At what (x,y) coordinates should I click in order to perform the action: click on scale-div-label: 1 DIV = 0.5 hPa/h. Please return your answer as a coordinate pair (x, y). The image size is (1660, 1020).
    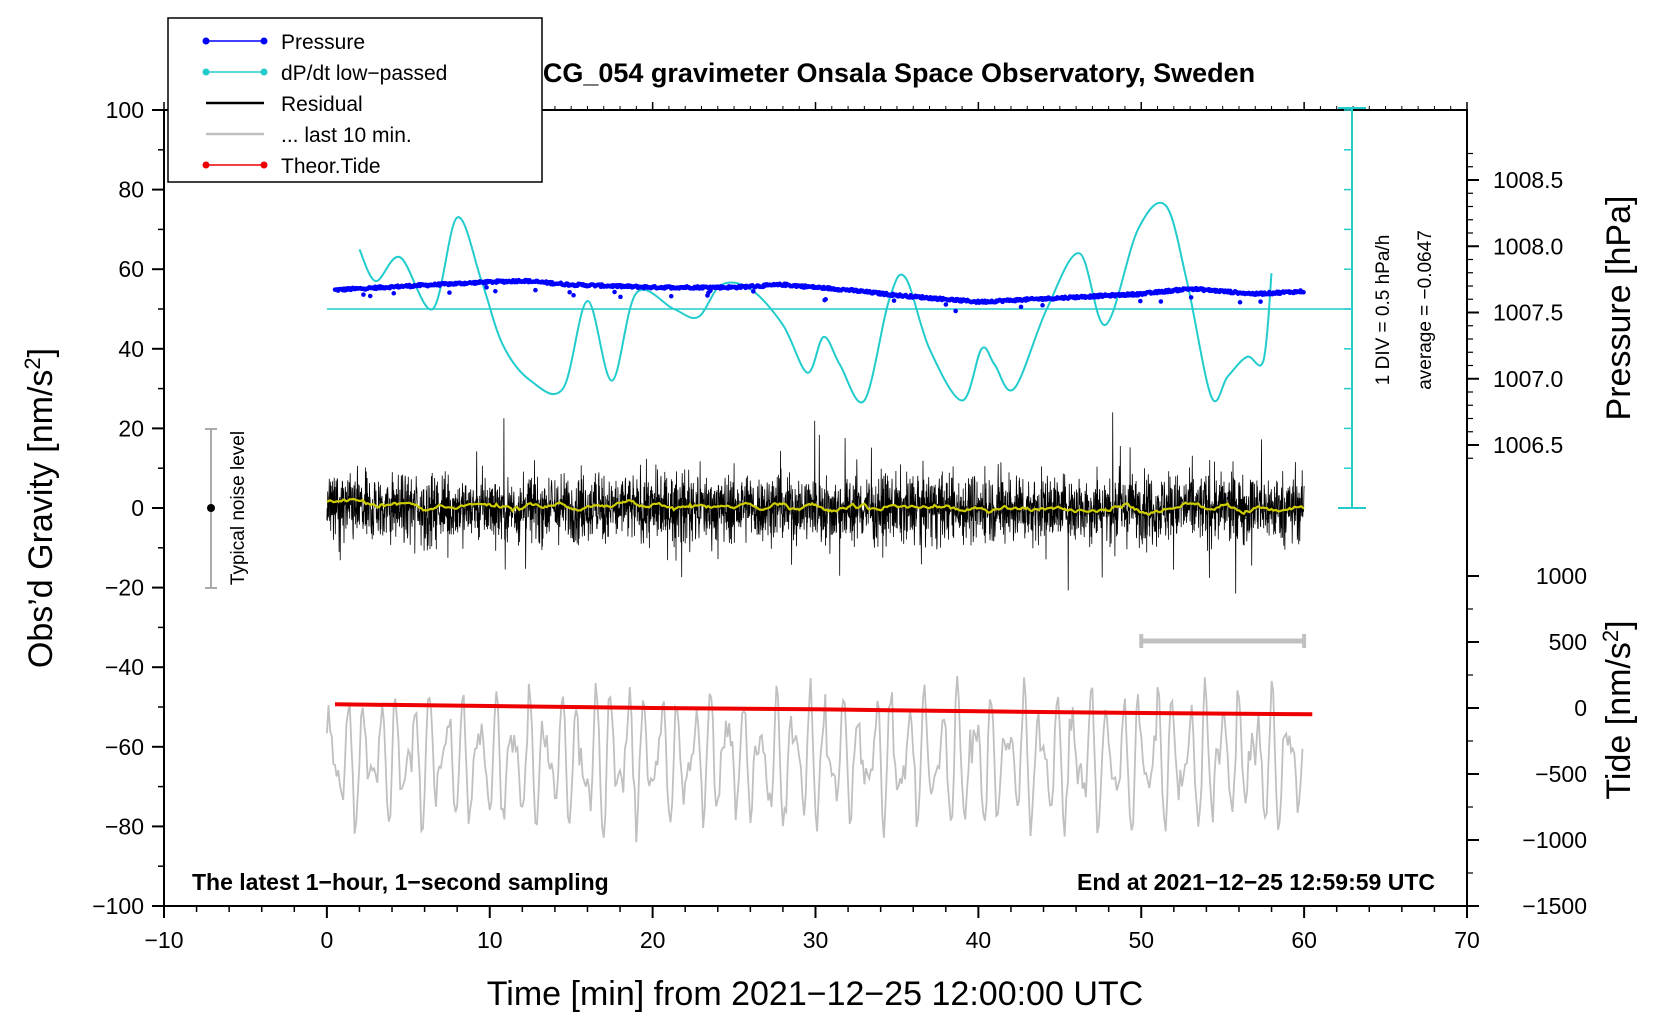
    Looking at the image, I should click on (1383, 310).